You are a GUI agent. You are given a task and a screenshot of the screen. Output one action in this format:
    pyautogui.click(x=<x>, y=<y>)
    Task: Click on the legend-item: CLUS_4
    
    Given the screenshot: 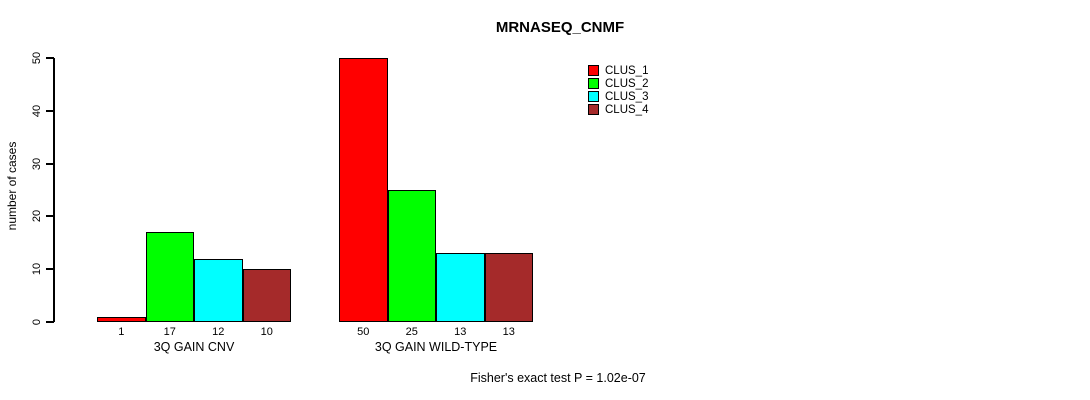 What is the action you would take?
    pyautogui.click(x=618, y=109)
    